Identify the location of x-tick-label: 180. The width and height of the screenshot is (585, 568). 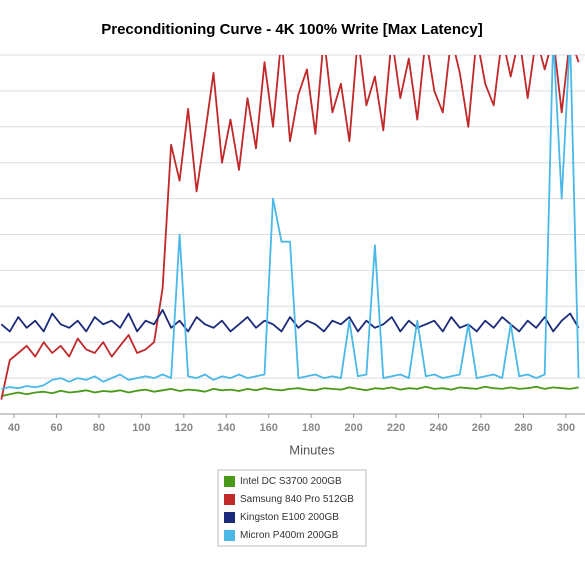
(311, 428).